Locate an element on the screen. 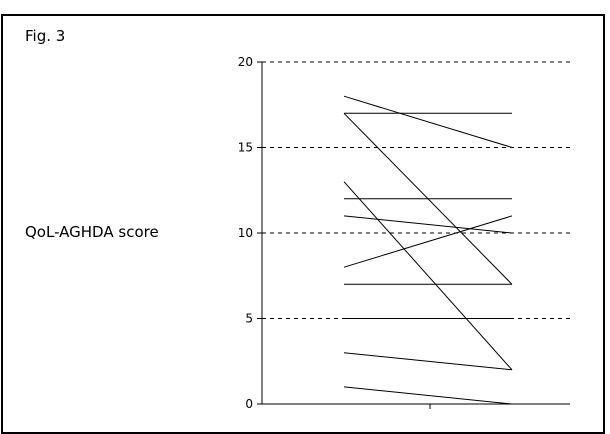 The width and height of the screenshot is (610, 434). y-tick-label: 10 is located at coordinates (245, 233).